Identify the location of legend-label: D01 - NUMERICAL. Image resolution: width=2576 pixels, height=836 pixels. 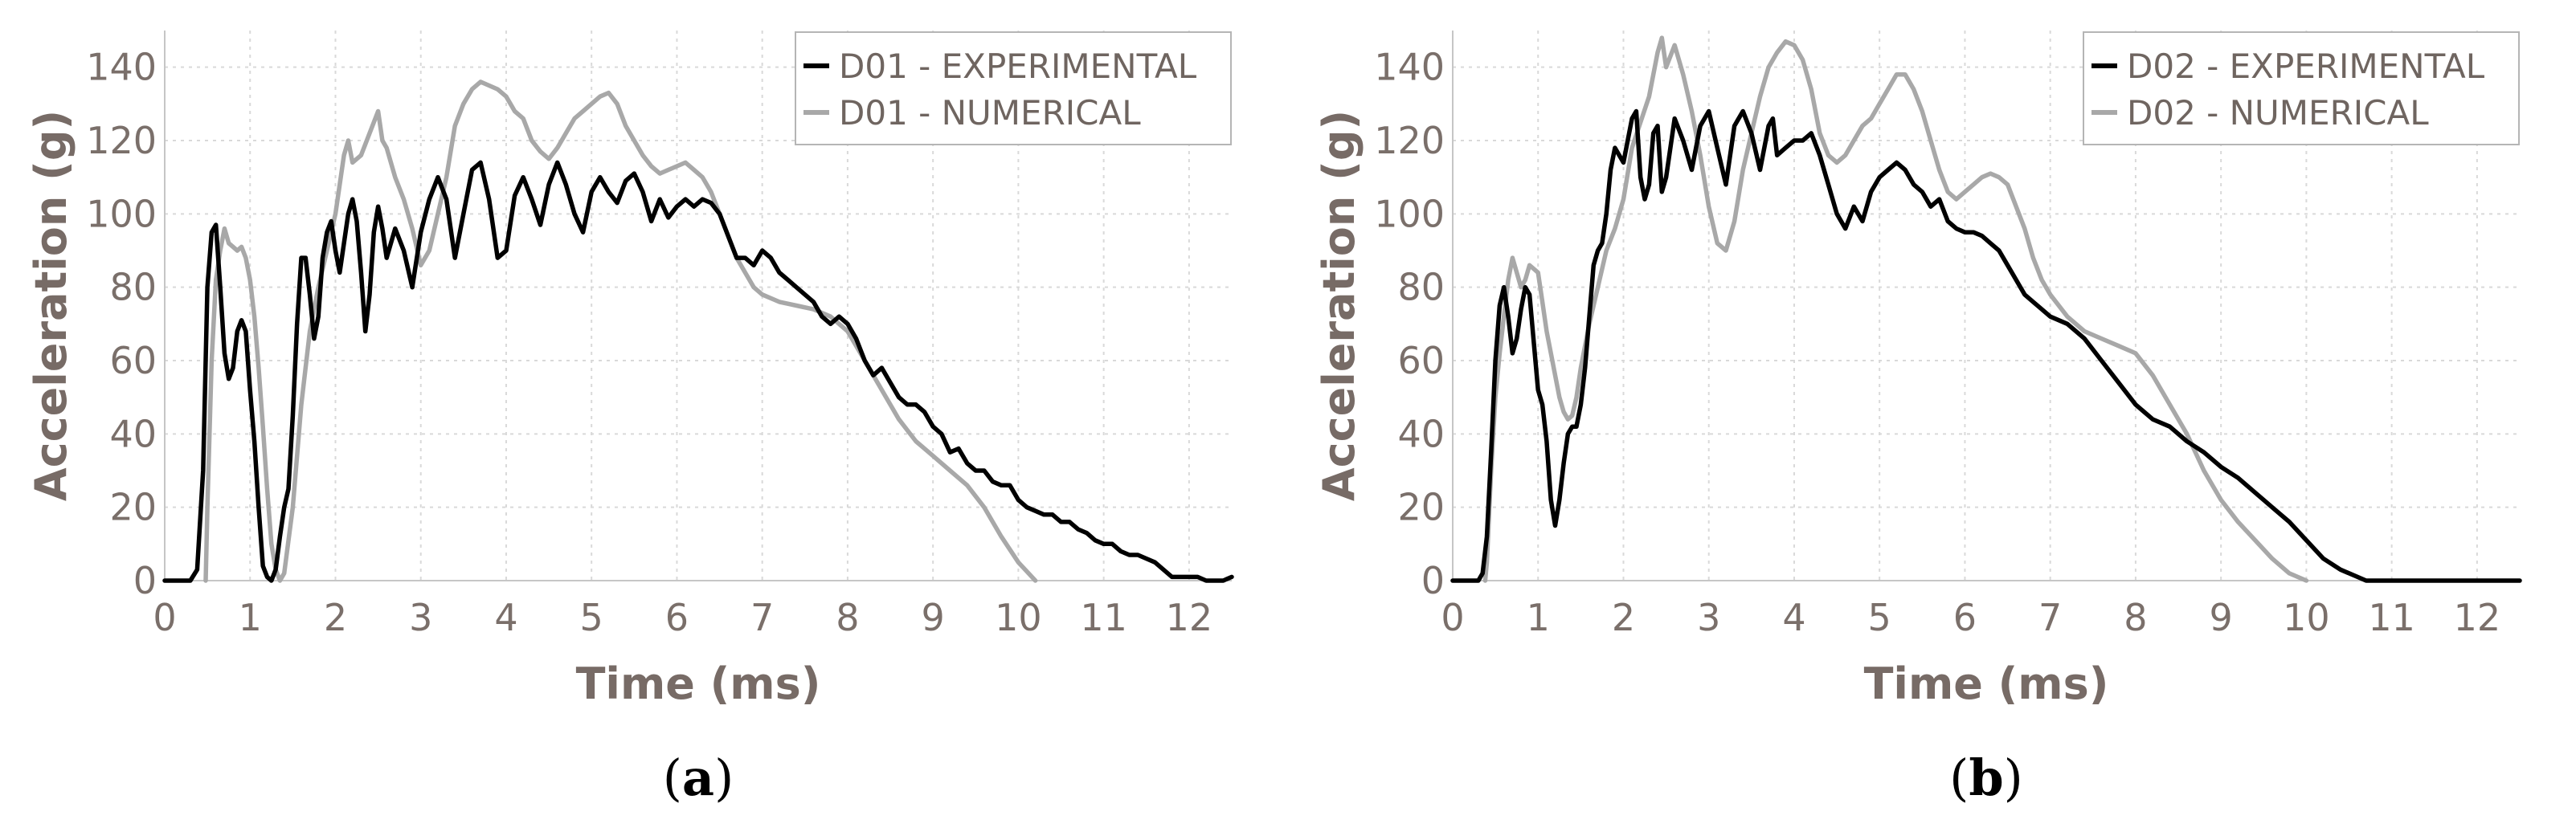
(990, 113).